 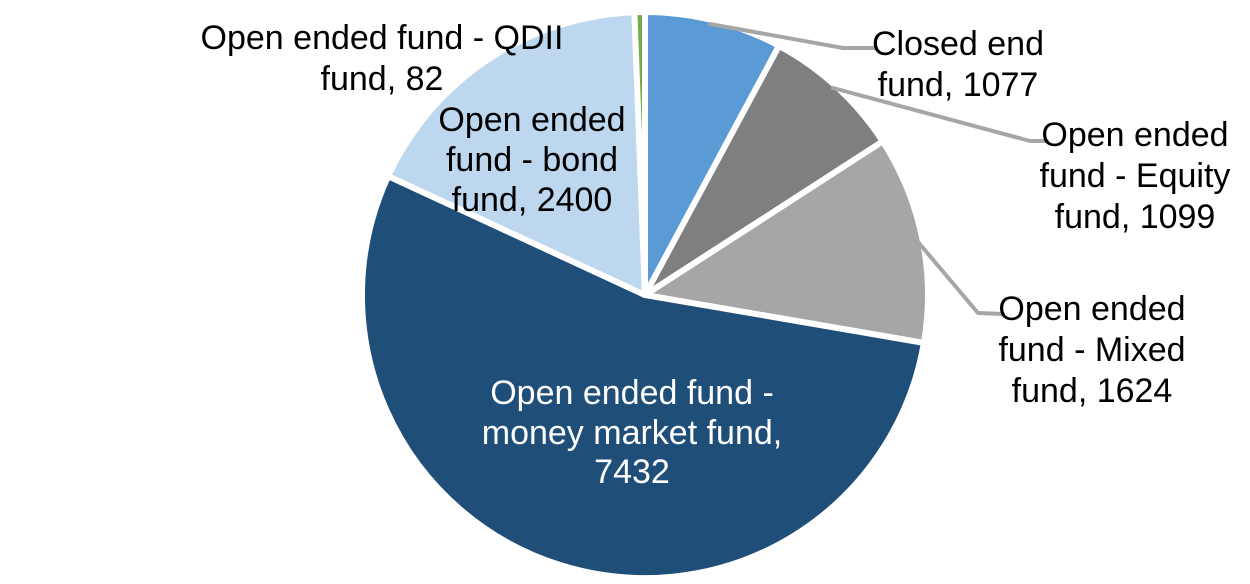 I want to click on data-label-bond-fund: Open ended fund - bond fund, 2400, so click(x=531, y=160).